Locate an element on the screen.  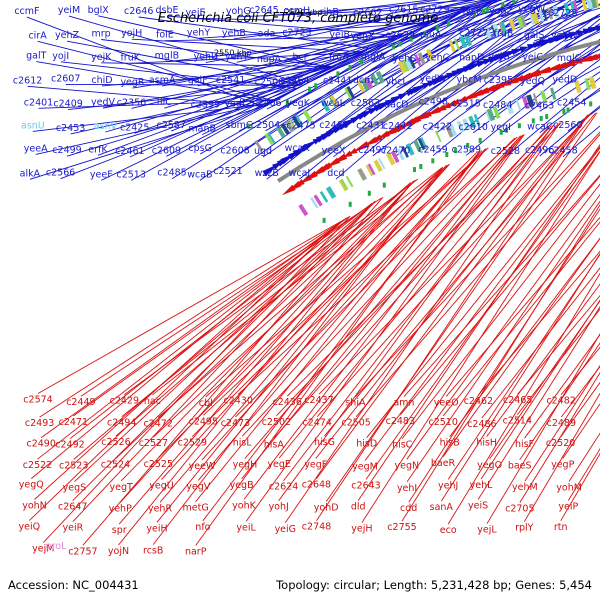
reverse-gene-label: c2647 is located at coordinates (72, 507).